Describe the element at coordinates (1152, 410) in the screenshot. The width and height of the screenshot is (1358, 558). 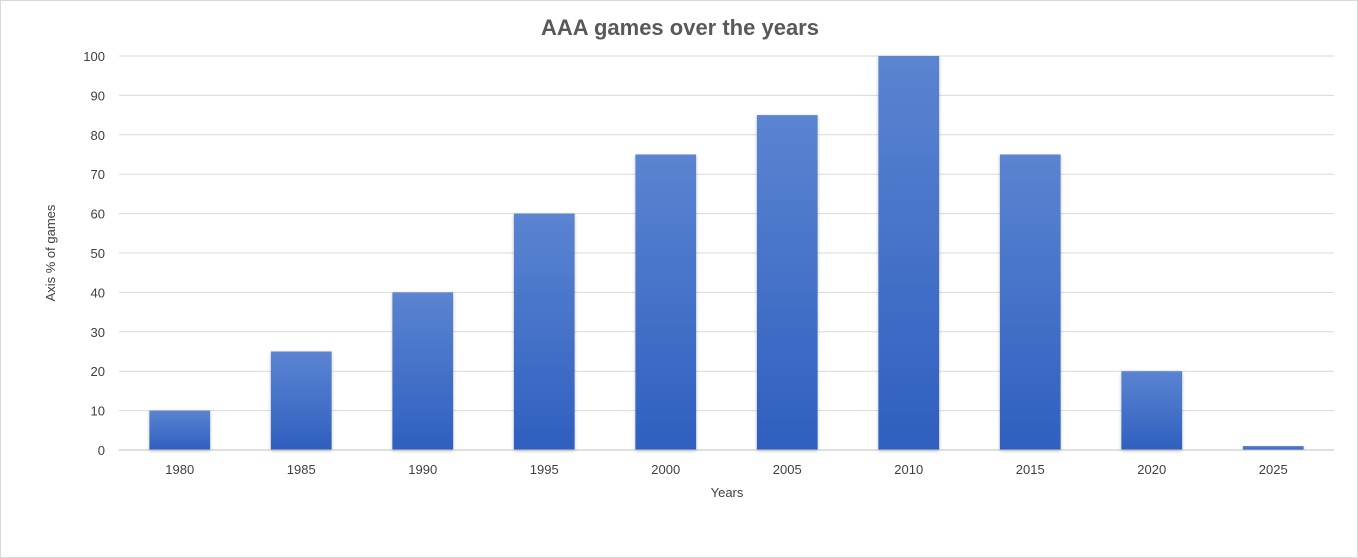
I see `bar-2020` at that location.